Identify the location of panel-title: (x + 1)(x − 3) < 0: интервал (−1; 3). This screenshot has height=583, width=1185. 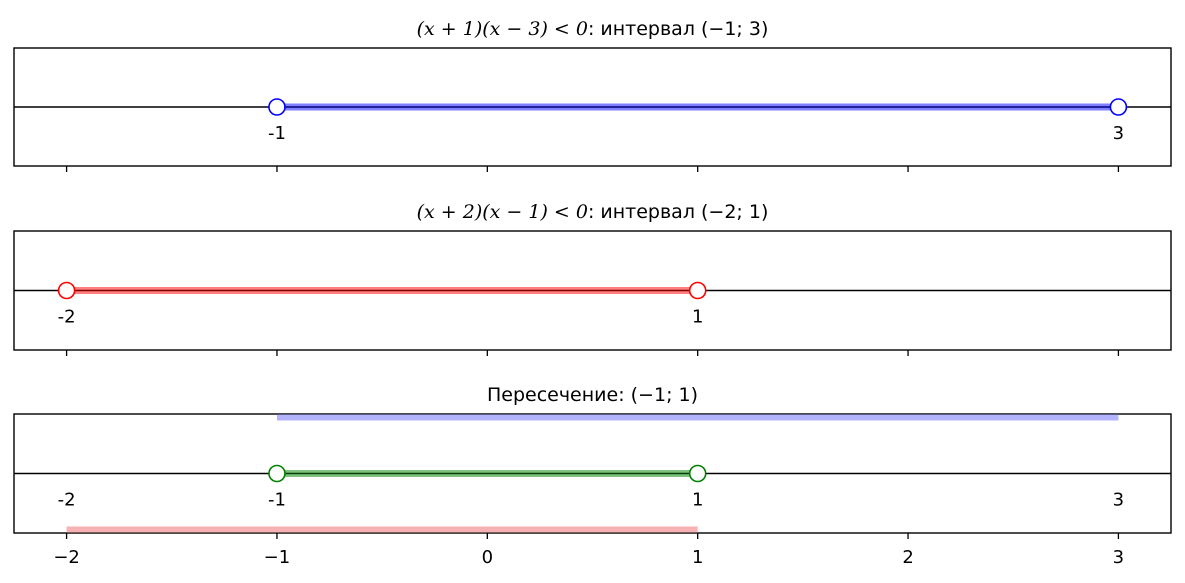
(593, 29).